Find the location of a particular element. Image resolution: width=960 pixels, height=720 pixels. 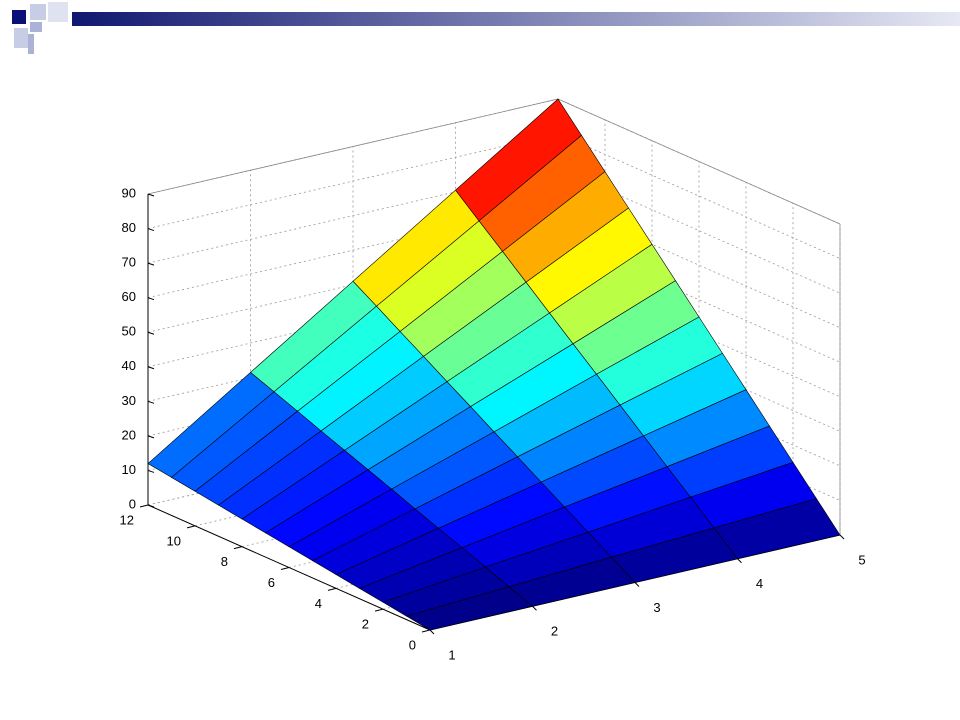

y-tick-label: 10 is located at coordinates (174, 540).